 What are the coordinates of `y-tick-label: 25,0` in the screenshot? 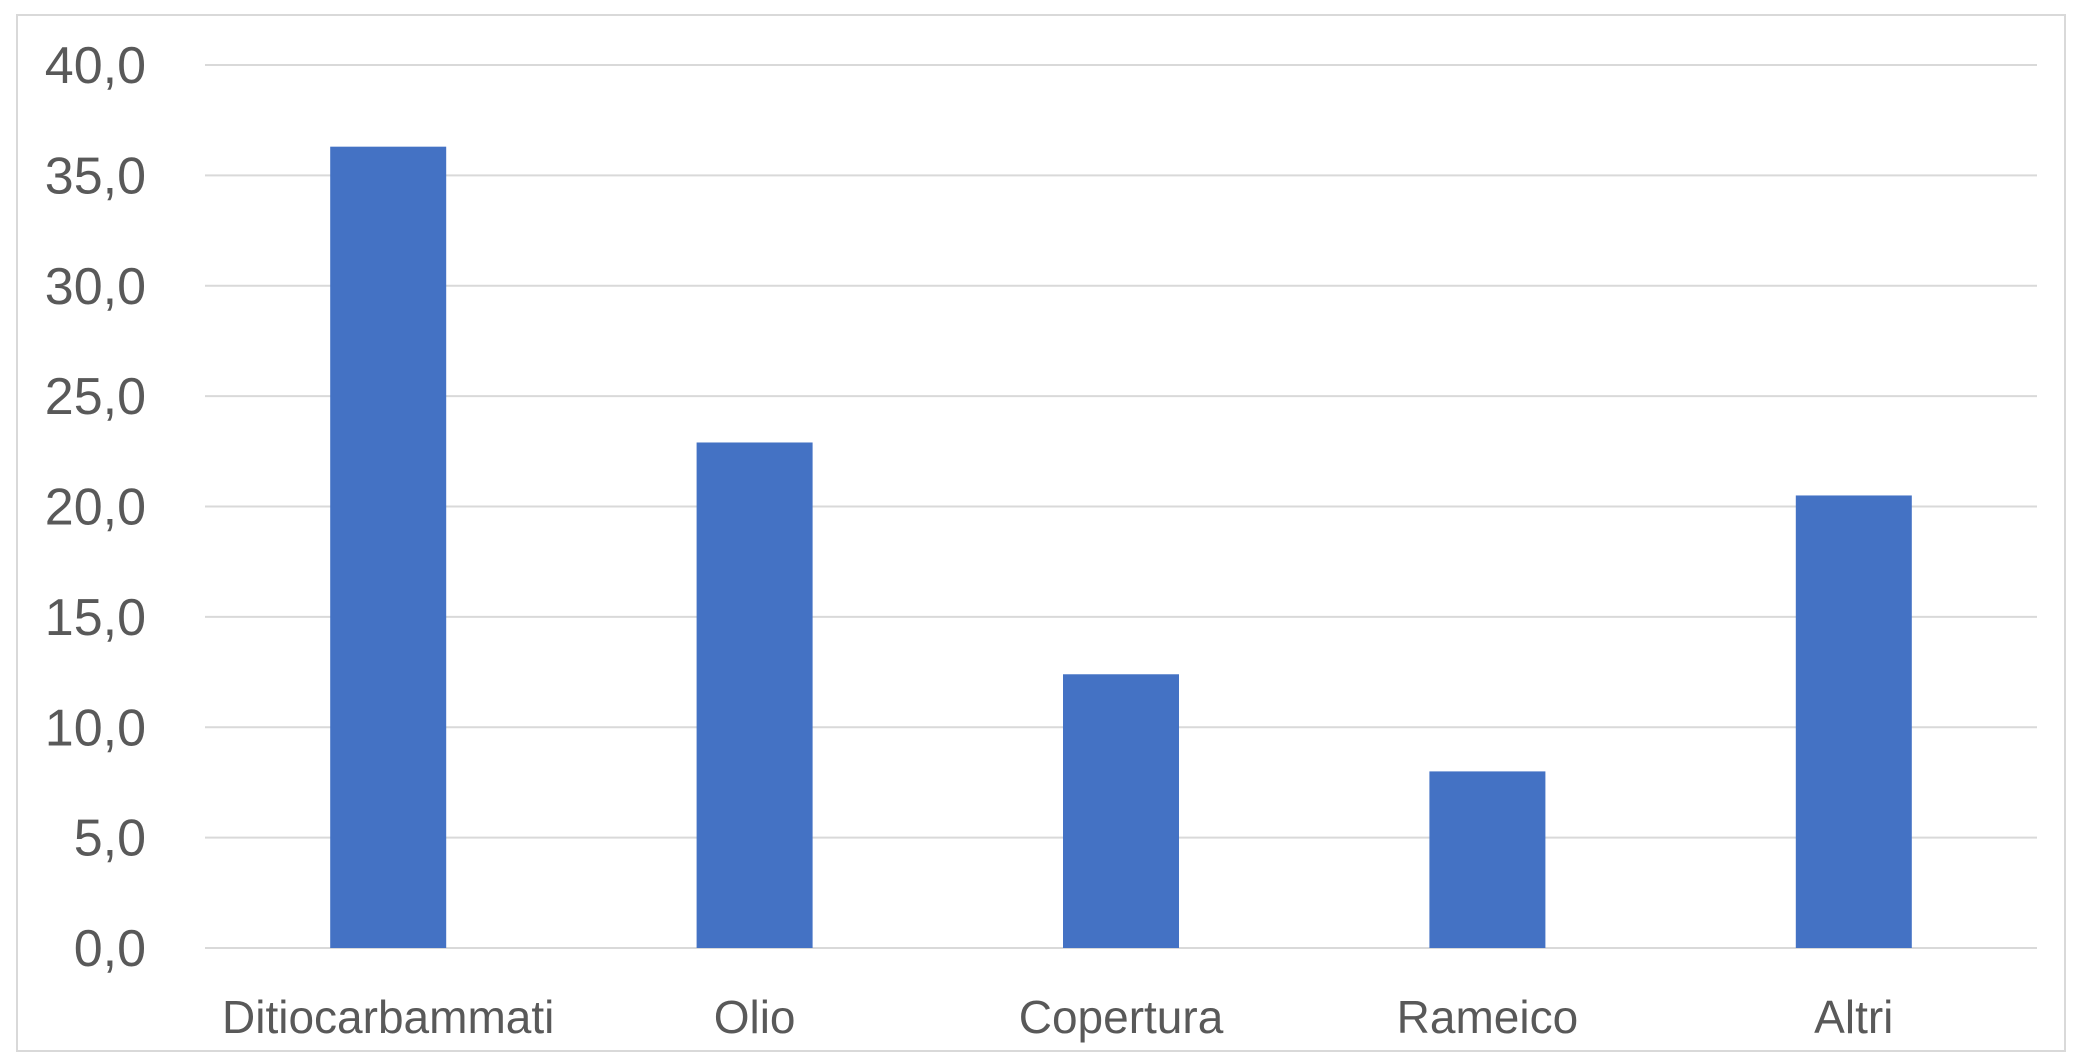 It's located at (95, 397).